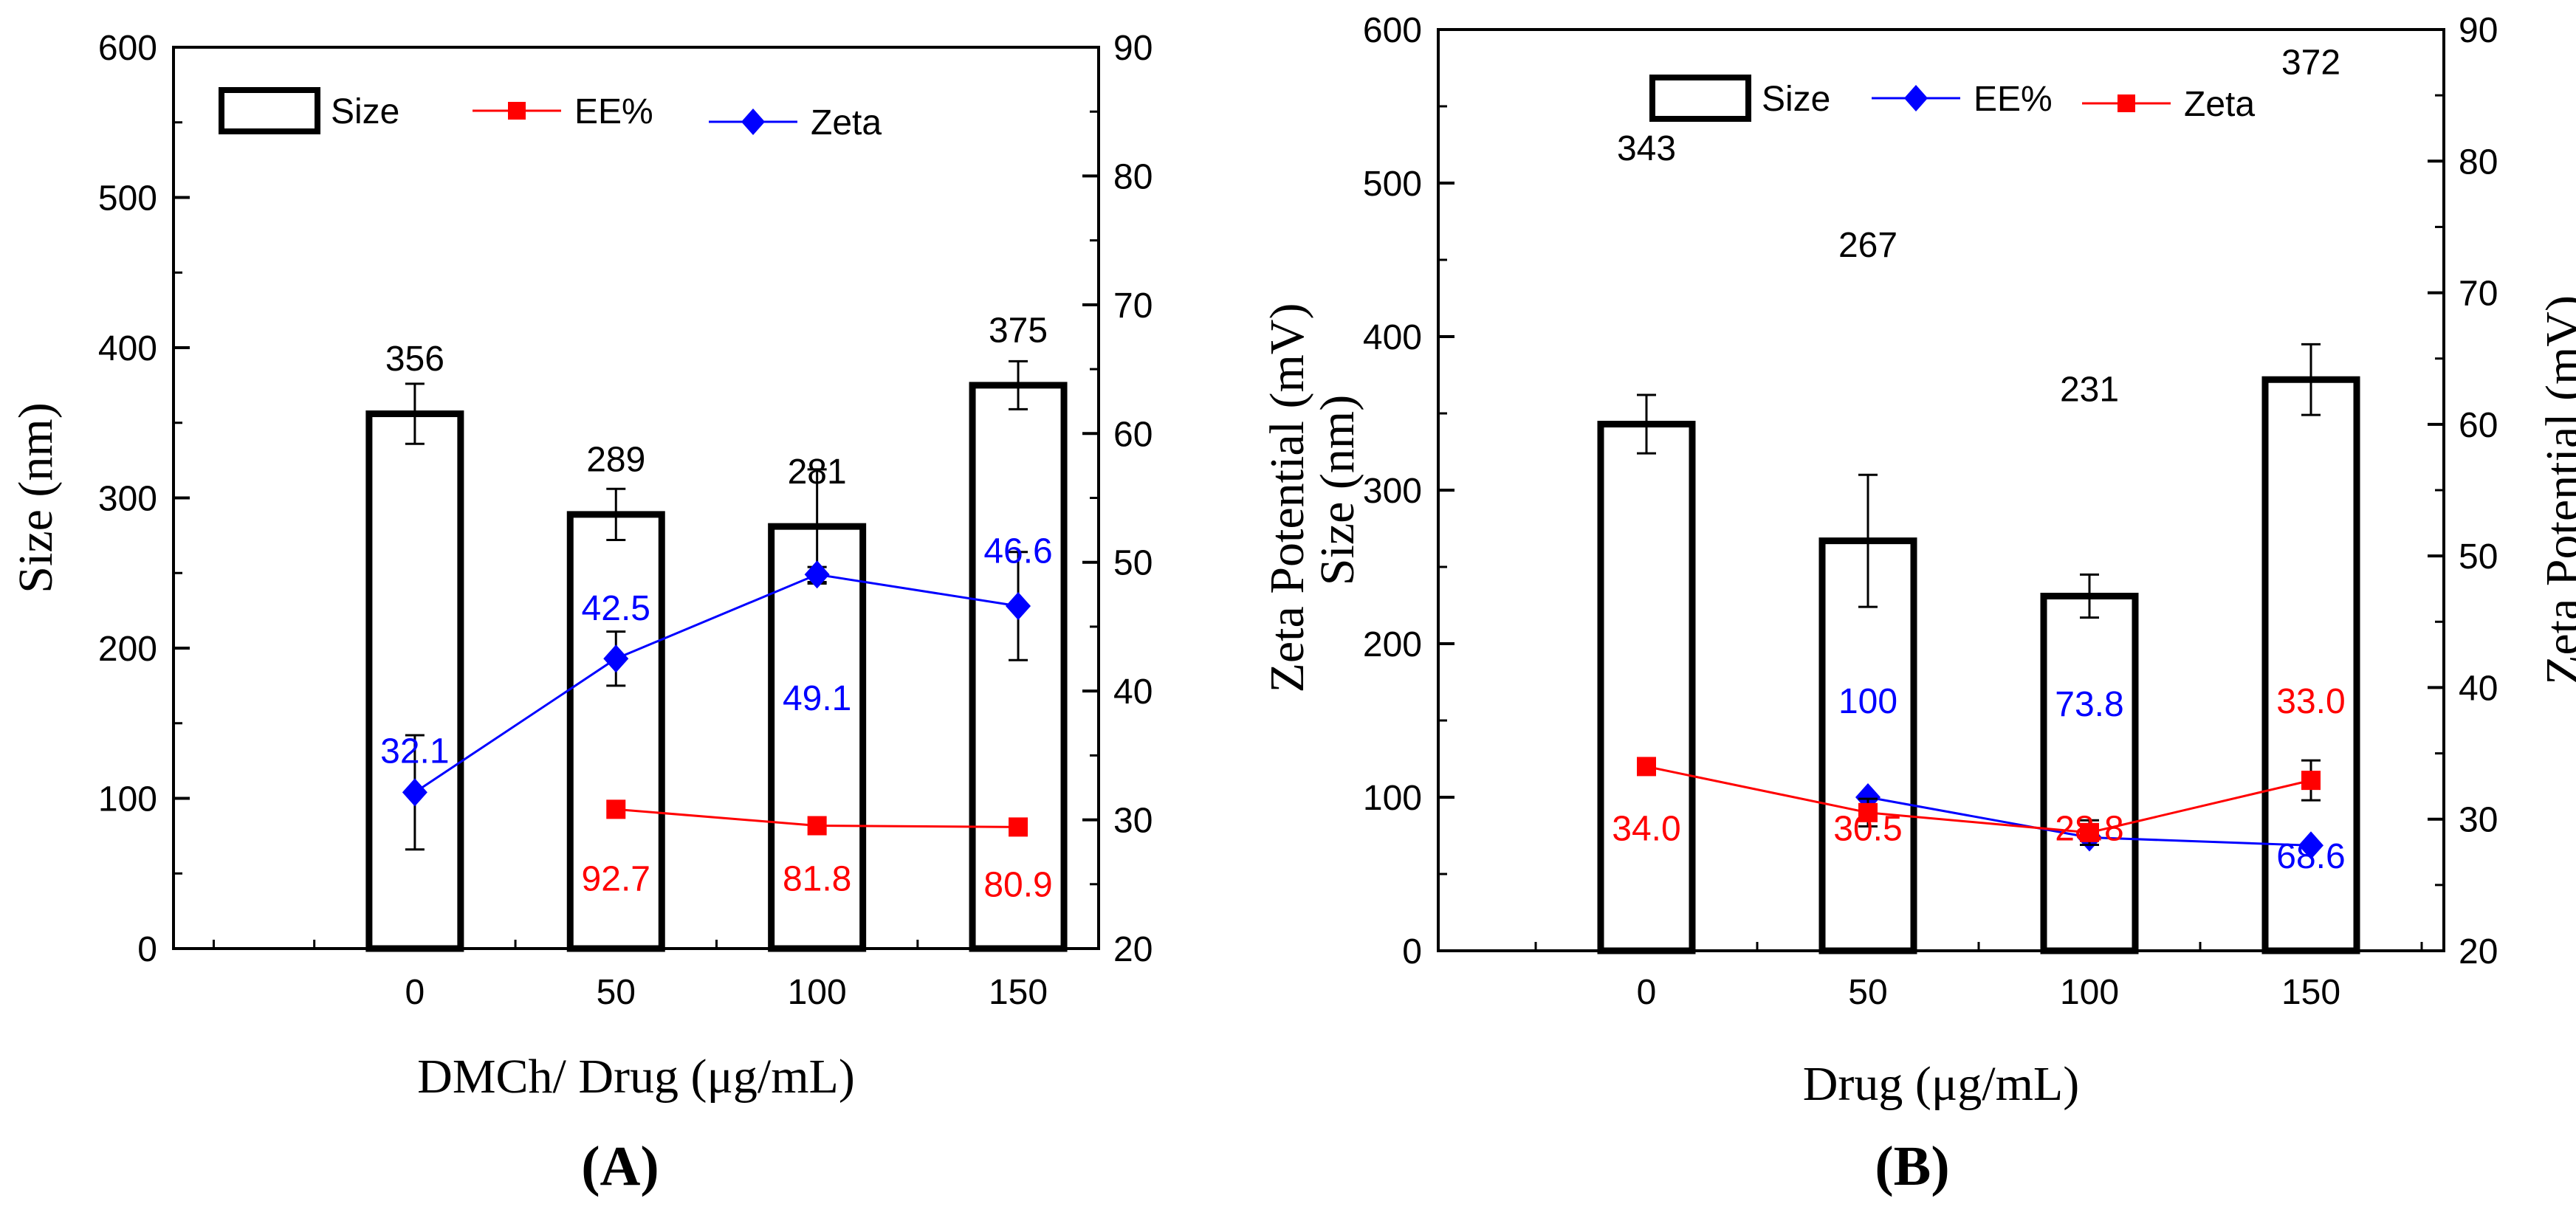 Image resolution: width=2576 pixels, height=1218 pixels. Describe the element at coordinates (1867, 701) in the screenshot. I see `data-label: 100` at that location.